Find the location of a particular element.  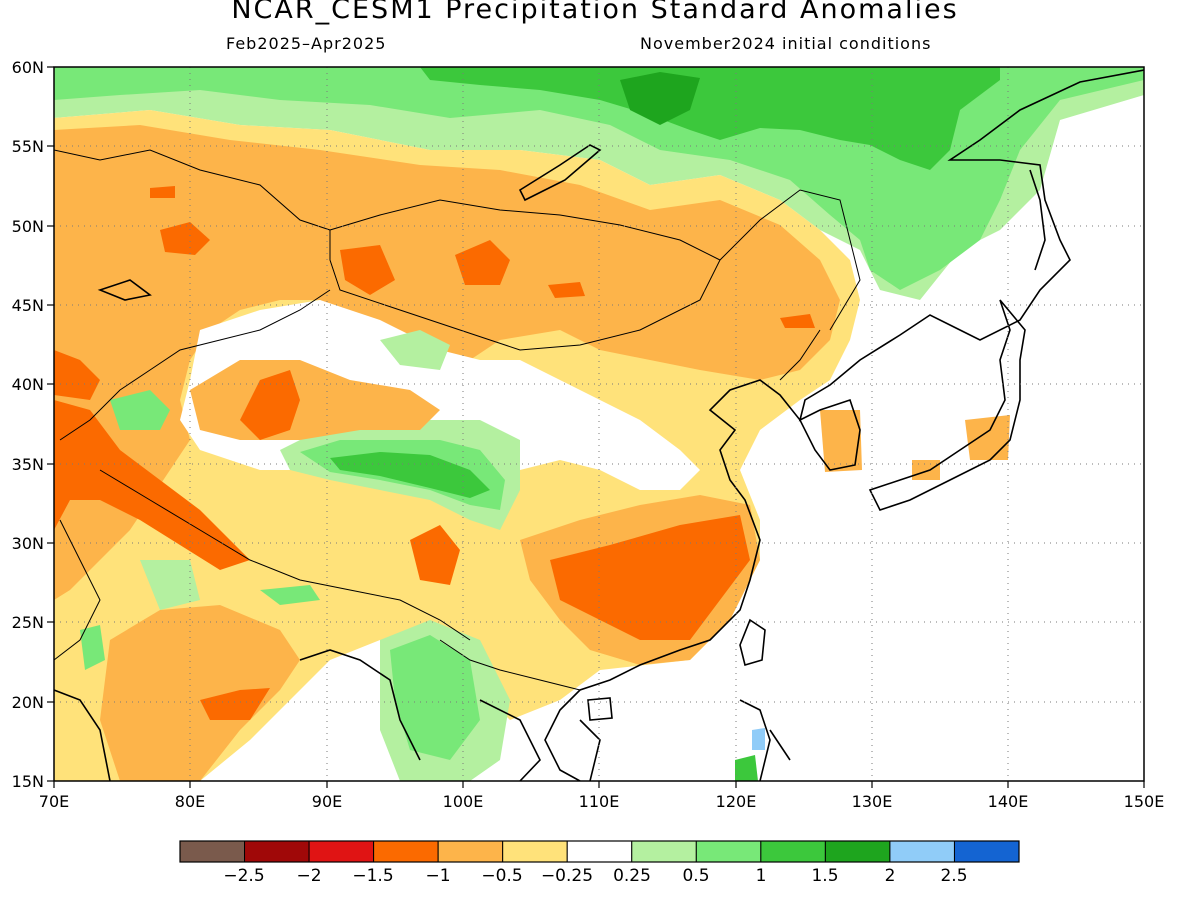

dry-core-kazakh is located at coordinates (185, 238).